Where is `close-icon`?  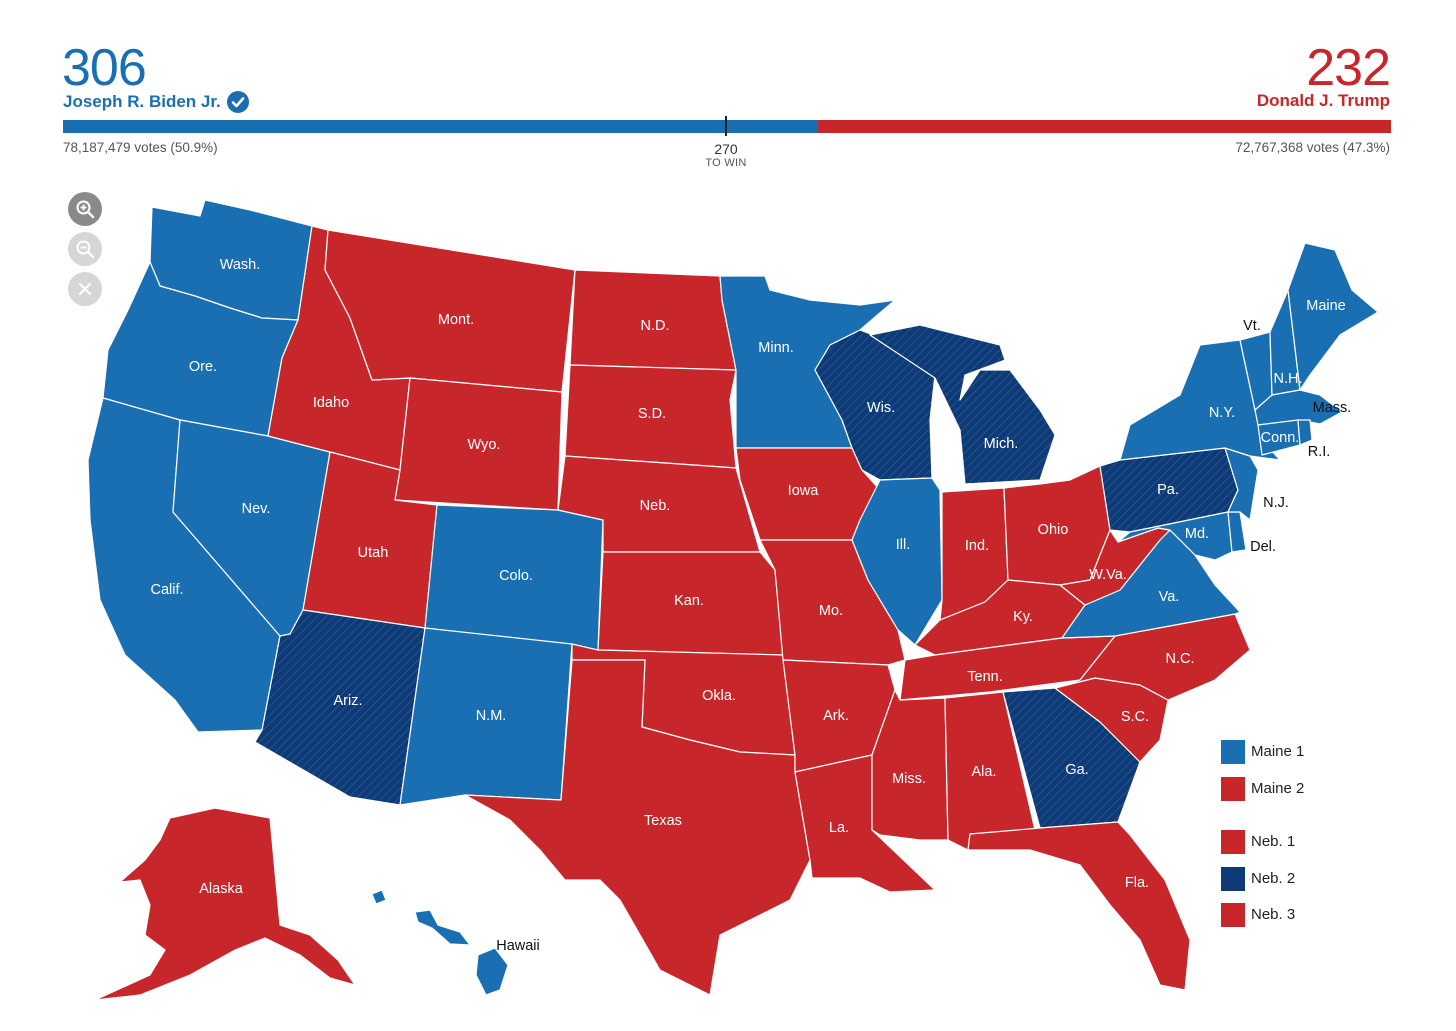 close-icon is located at coordinates (85, 289).